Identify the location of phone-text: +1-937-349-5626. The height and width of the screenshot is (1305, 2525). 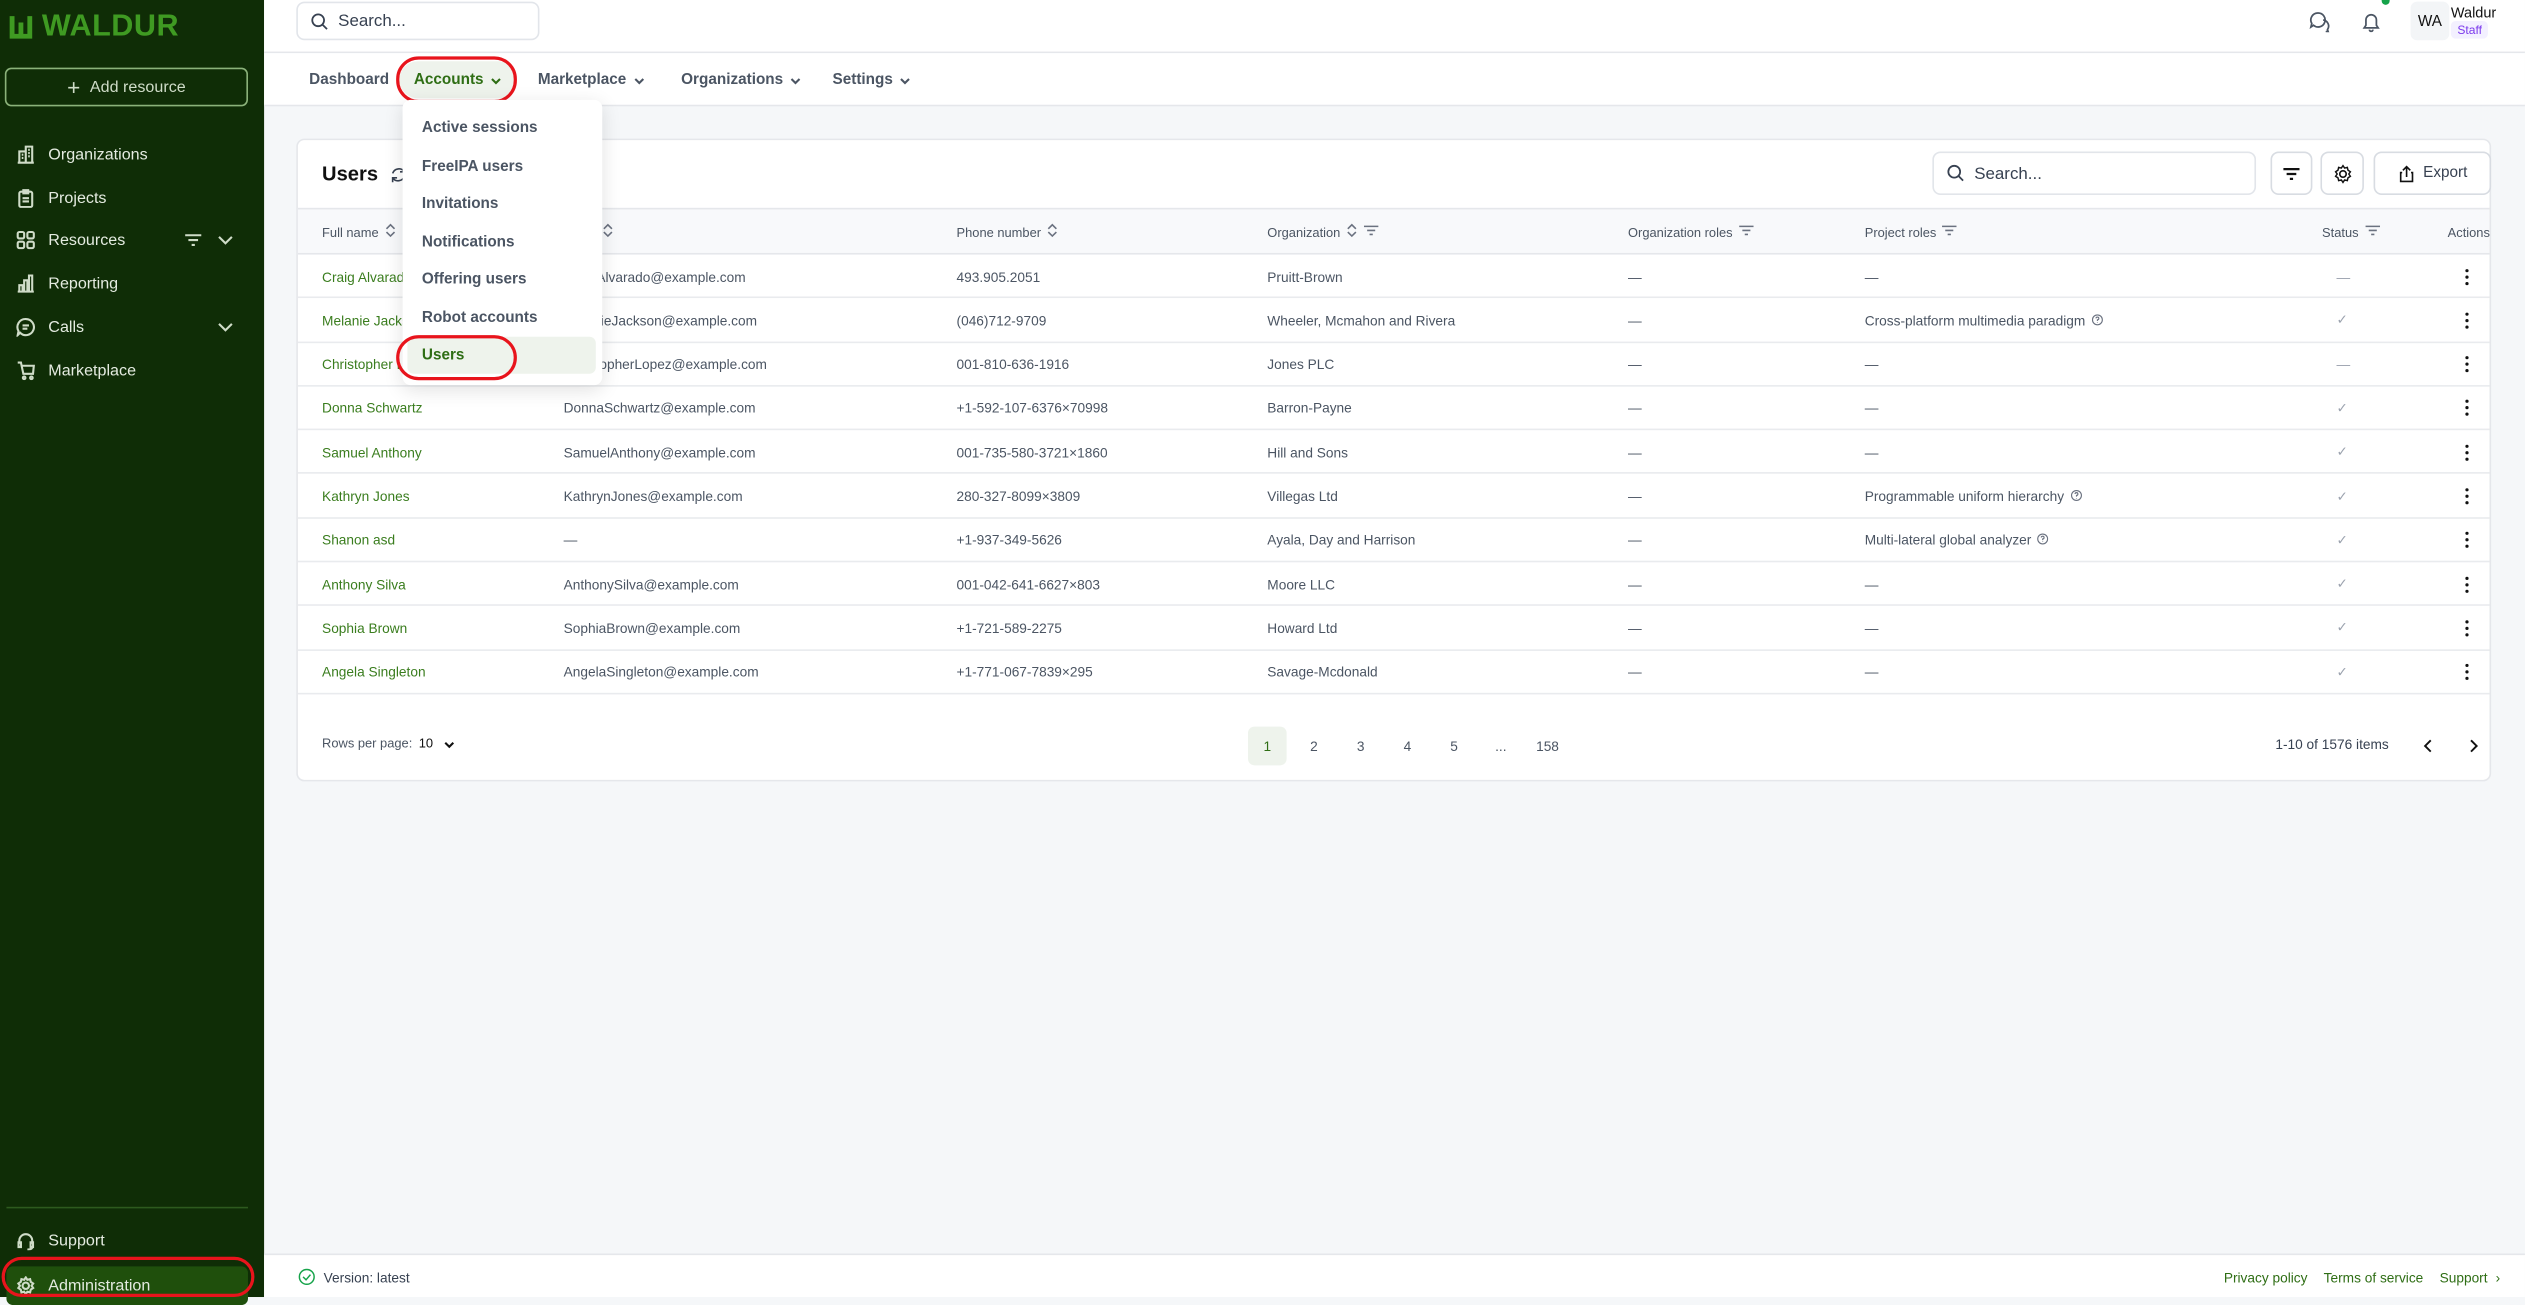
(1009, 540).